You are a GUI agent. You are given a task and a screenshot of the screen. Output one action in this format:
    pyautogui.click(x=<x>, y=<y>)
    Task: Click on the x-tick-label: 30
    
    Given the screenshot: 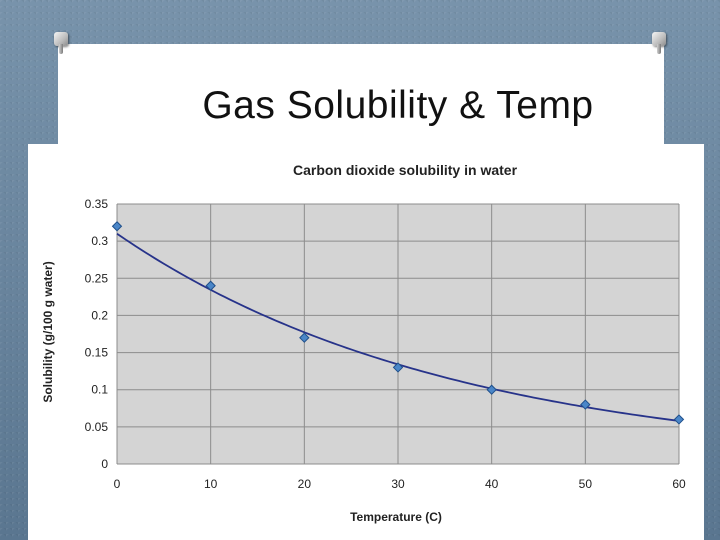 What is the action you would take?
    pyautogui.click(x=398, y=484)
    